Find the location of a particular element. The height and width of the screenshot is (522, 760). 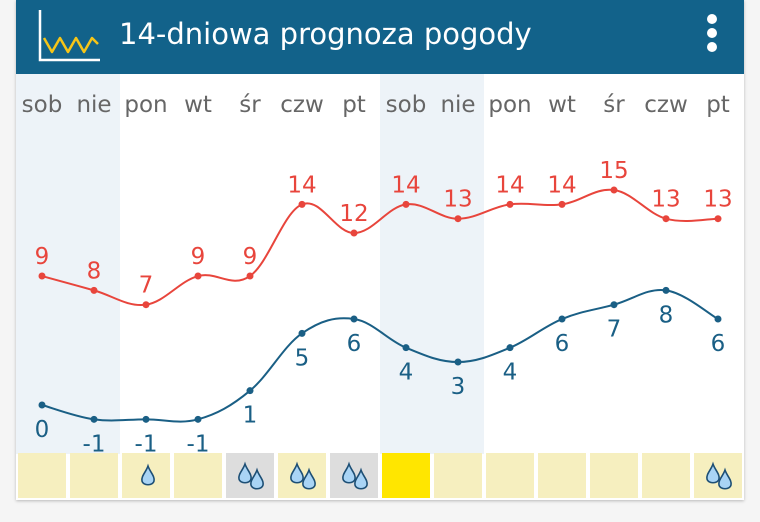

min-temp-value-label: 8 is located at coordinates (666, 315).